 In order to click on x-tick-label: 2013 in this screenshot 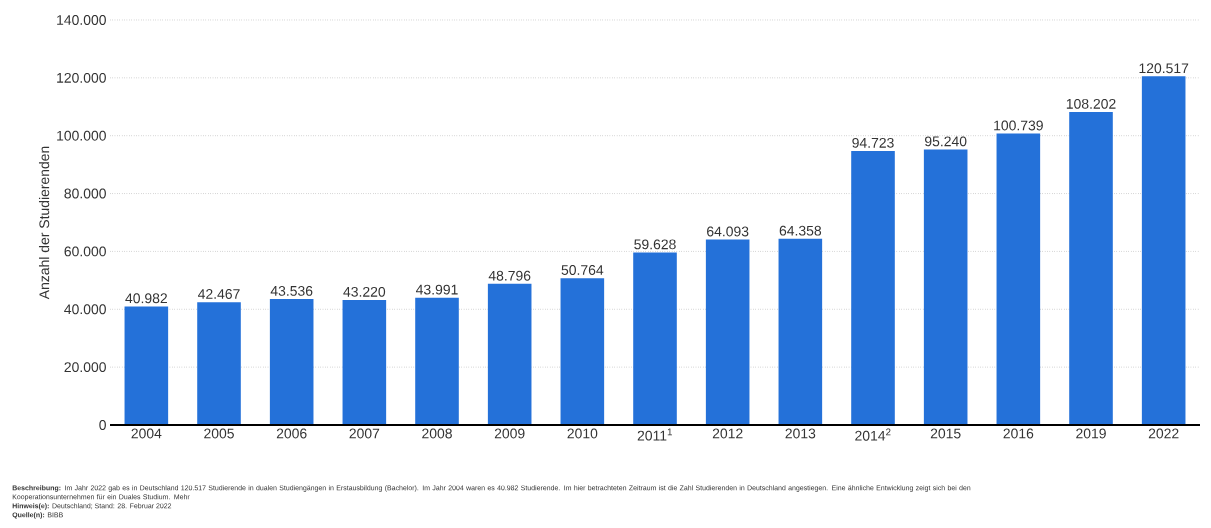, I will do `click(800, 433)`.